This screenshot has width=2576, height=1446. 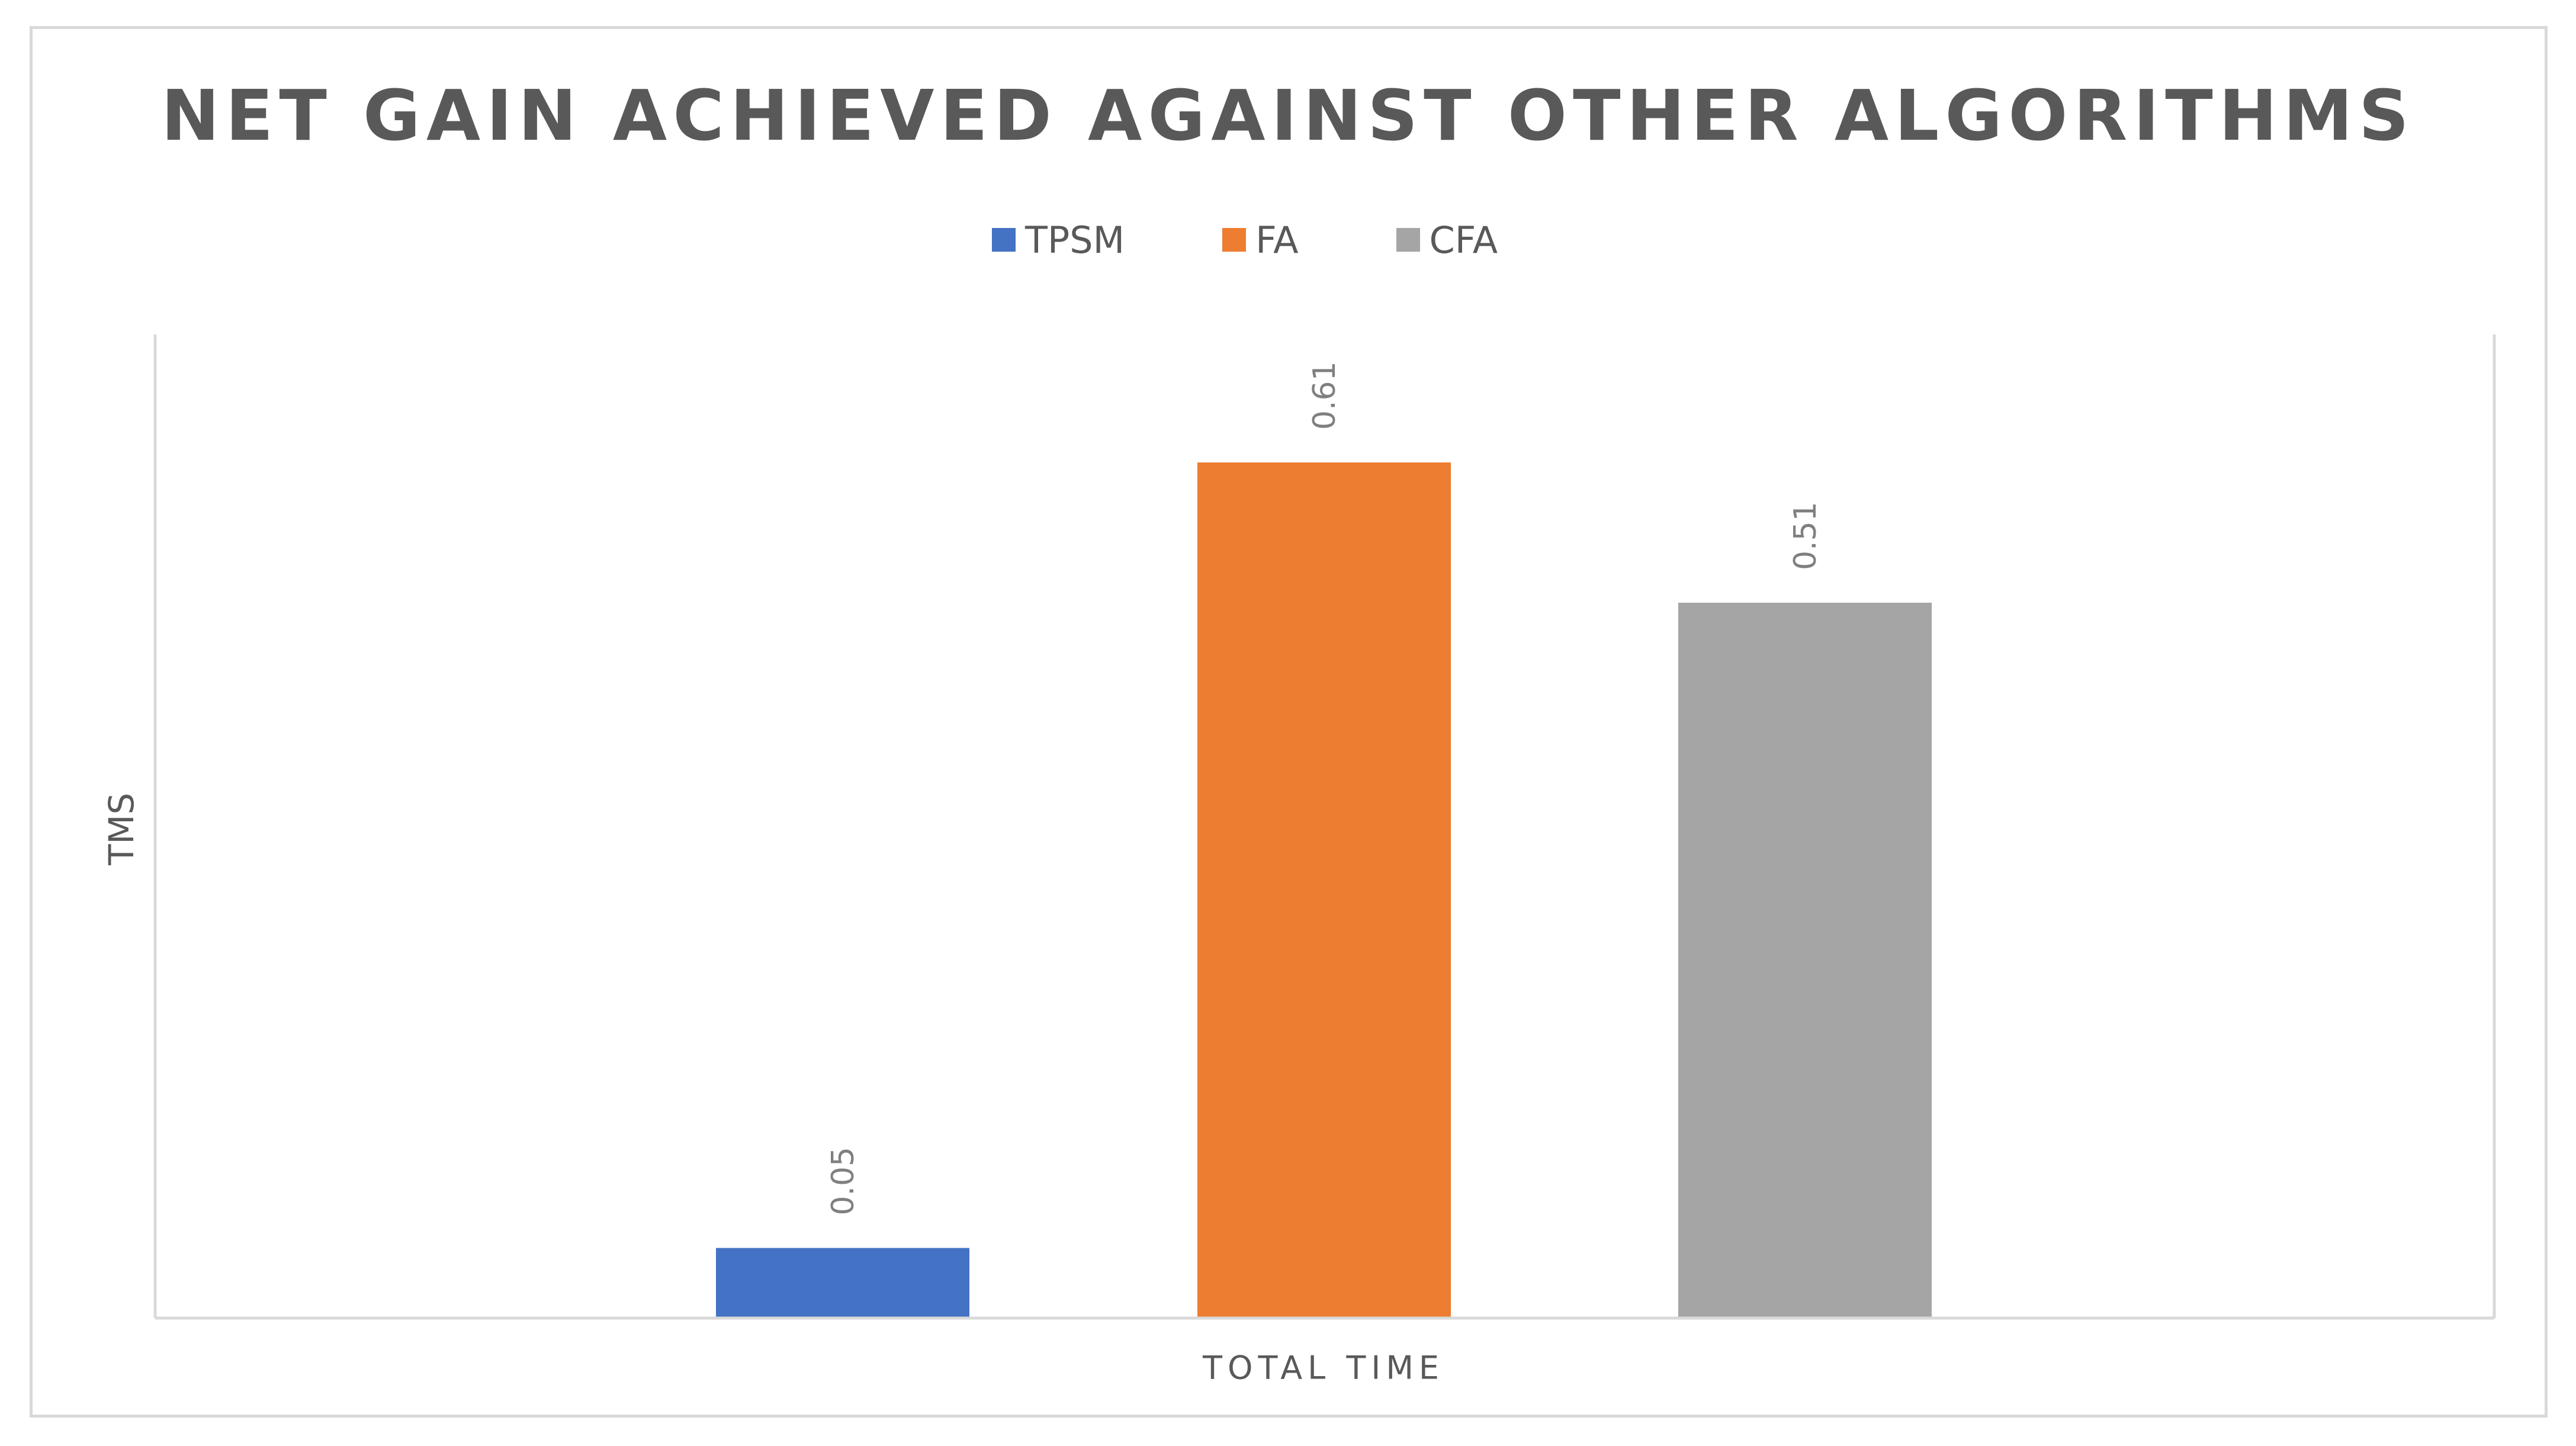 What do you see at coordinates (1805, 536) in the screenshot?
I see `data-label-cfa: 0.51` at bounding box center [1805, 536].